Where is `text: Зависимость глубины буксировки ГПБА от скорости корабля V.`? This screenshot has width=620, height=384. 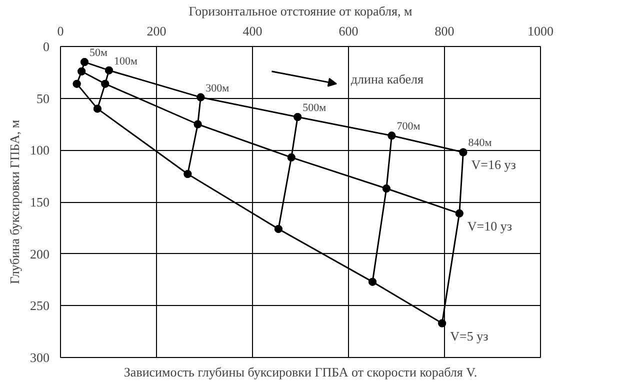
text: Зависимость глубины буксировки ГПБА от скорости корабля V. is located at coordinates (301, 372).